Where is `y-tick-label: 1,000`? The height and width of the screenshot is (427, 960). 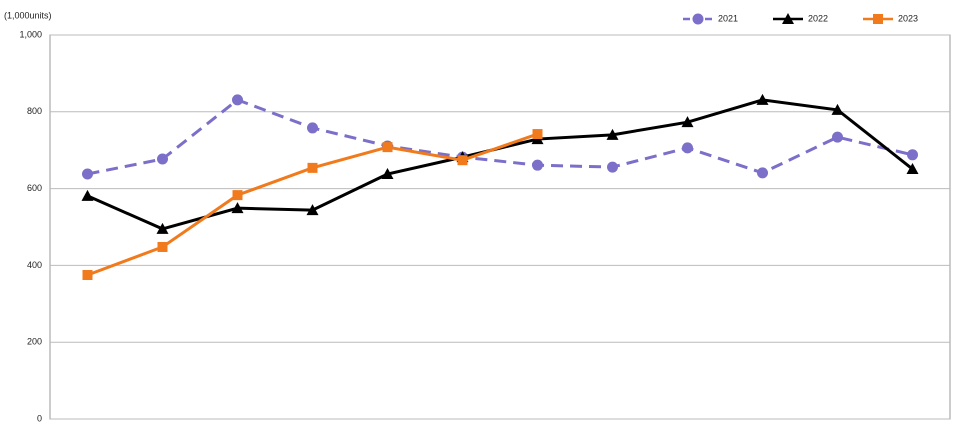 y-tick-label: 1,000 is located at coordinates (30, 34).